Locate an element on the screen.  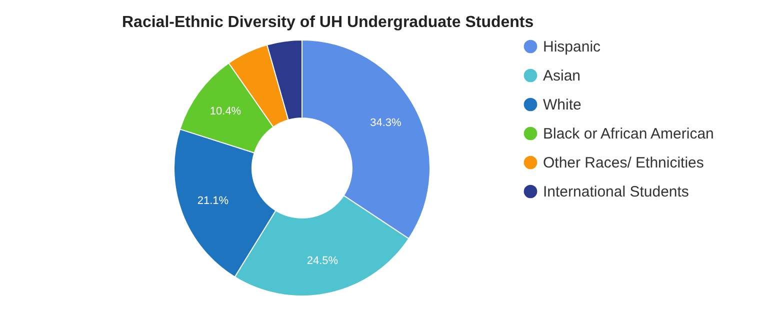
legend-label: Black or African American is located at coordinates (628, 134).